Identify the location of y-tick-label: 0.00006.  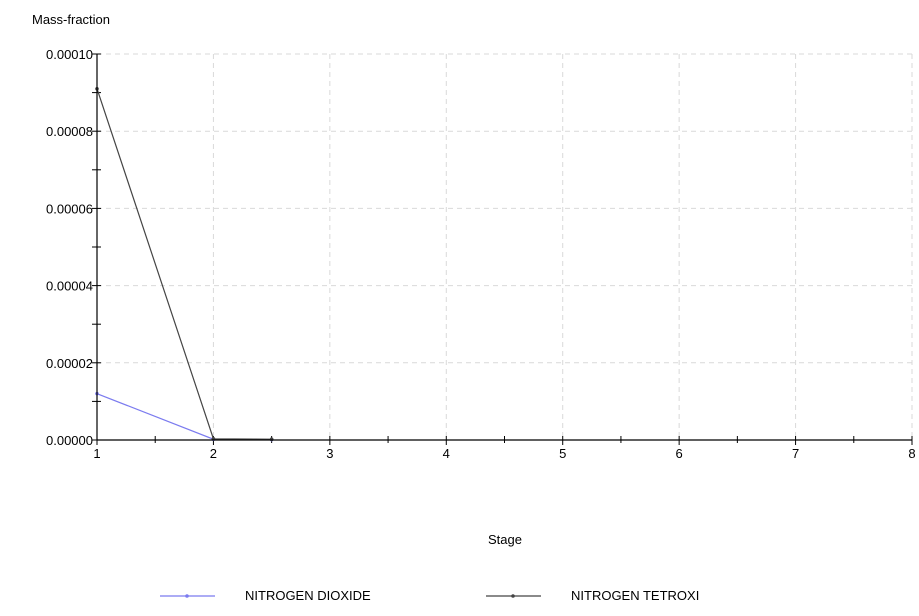
(69, 208).